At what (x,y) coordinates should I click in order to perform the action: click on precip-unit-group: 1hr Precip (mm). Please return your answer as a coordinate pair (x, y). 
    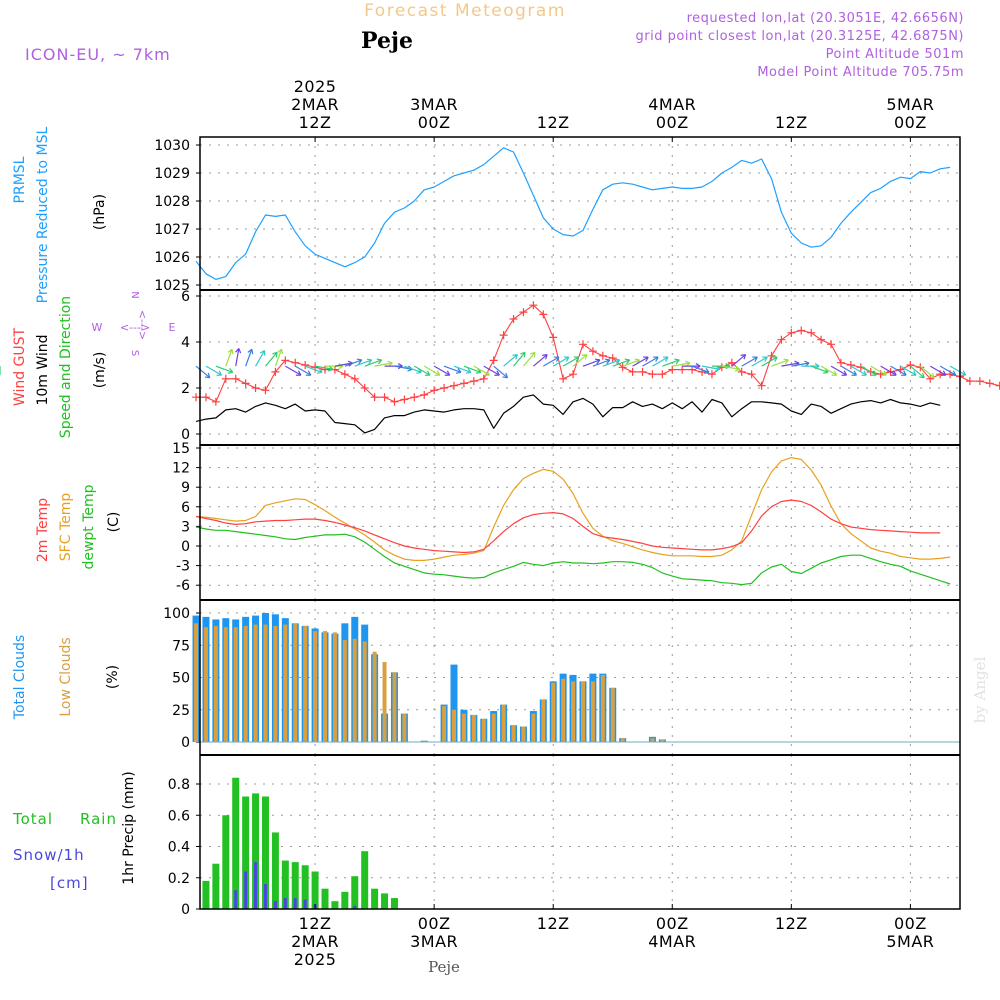
    Looking at the image, I should click on (129, 827).